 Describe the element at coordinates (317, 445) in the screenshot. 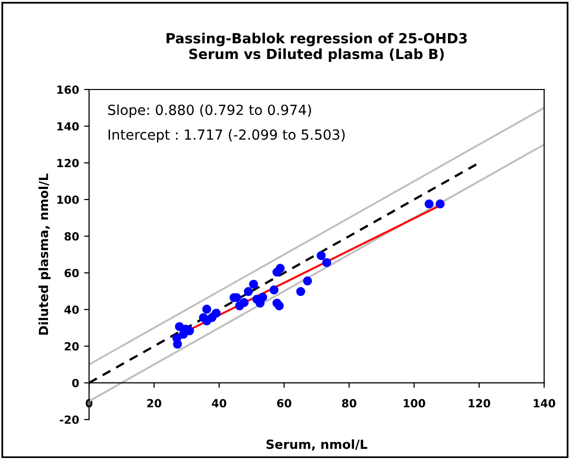

I see `x-axis-title: Serum, nmol/L` at that location.